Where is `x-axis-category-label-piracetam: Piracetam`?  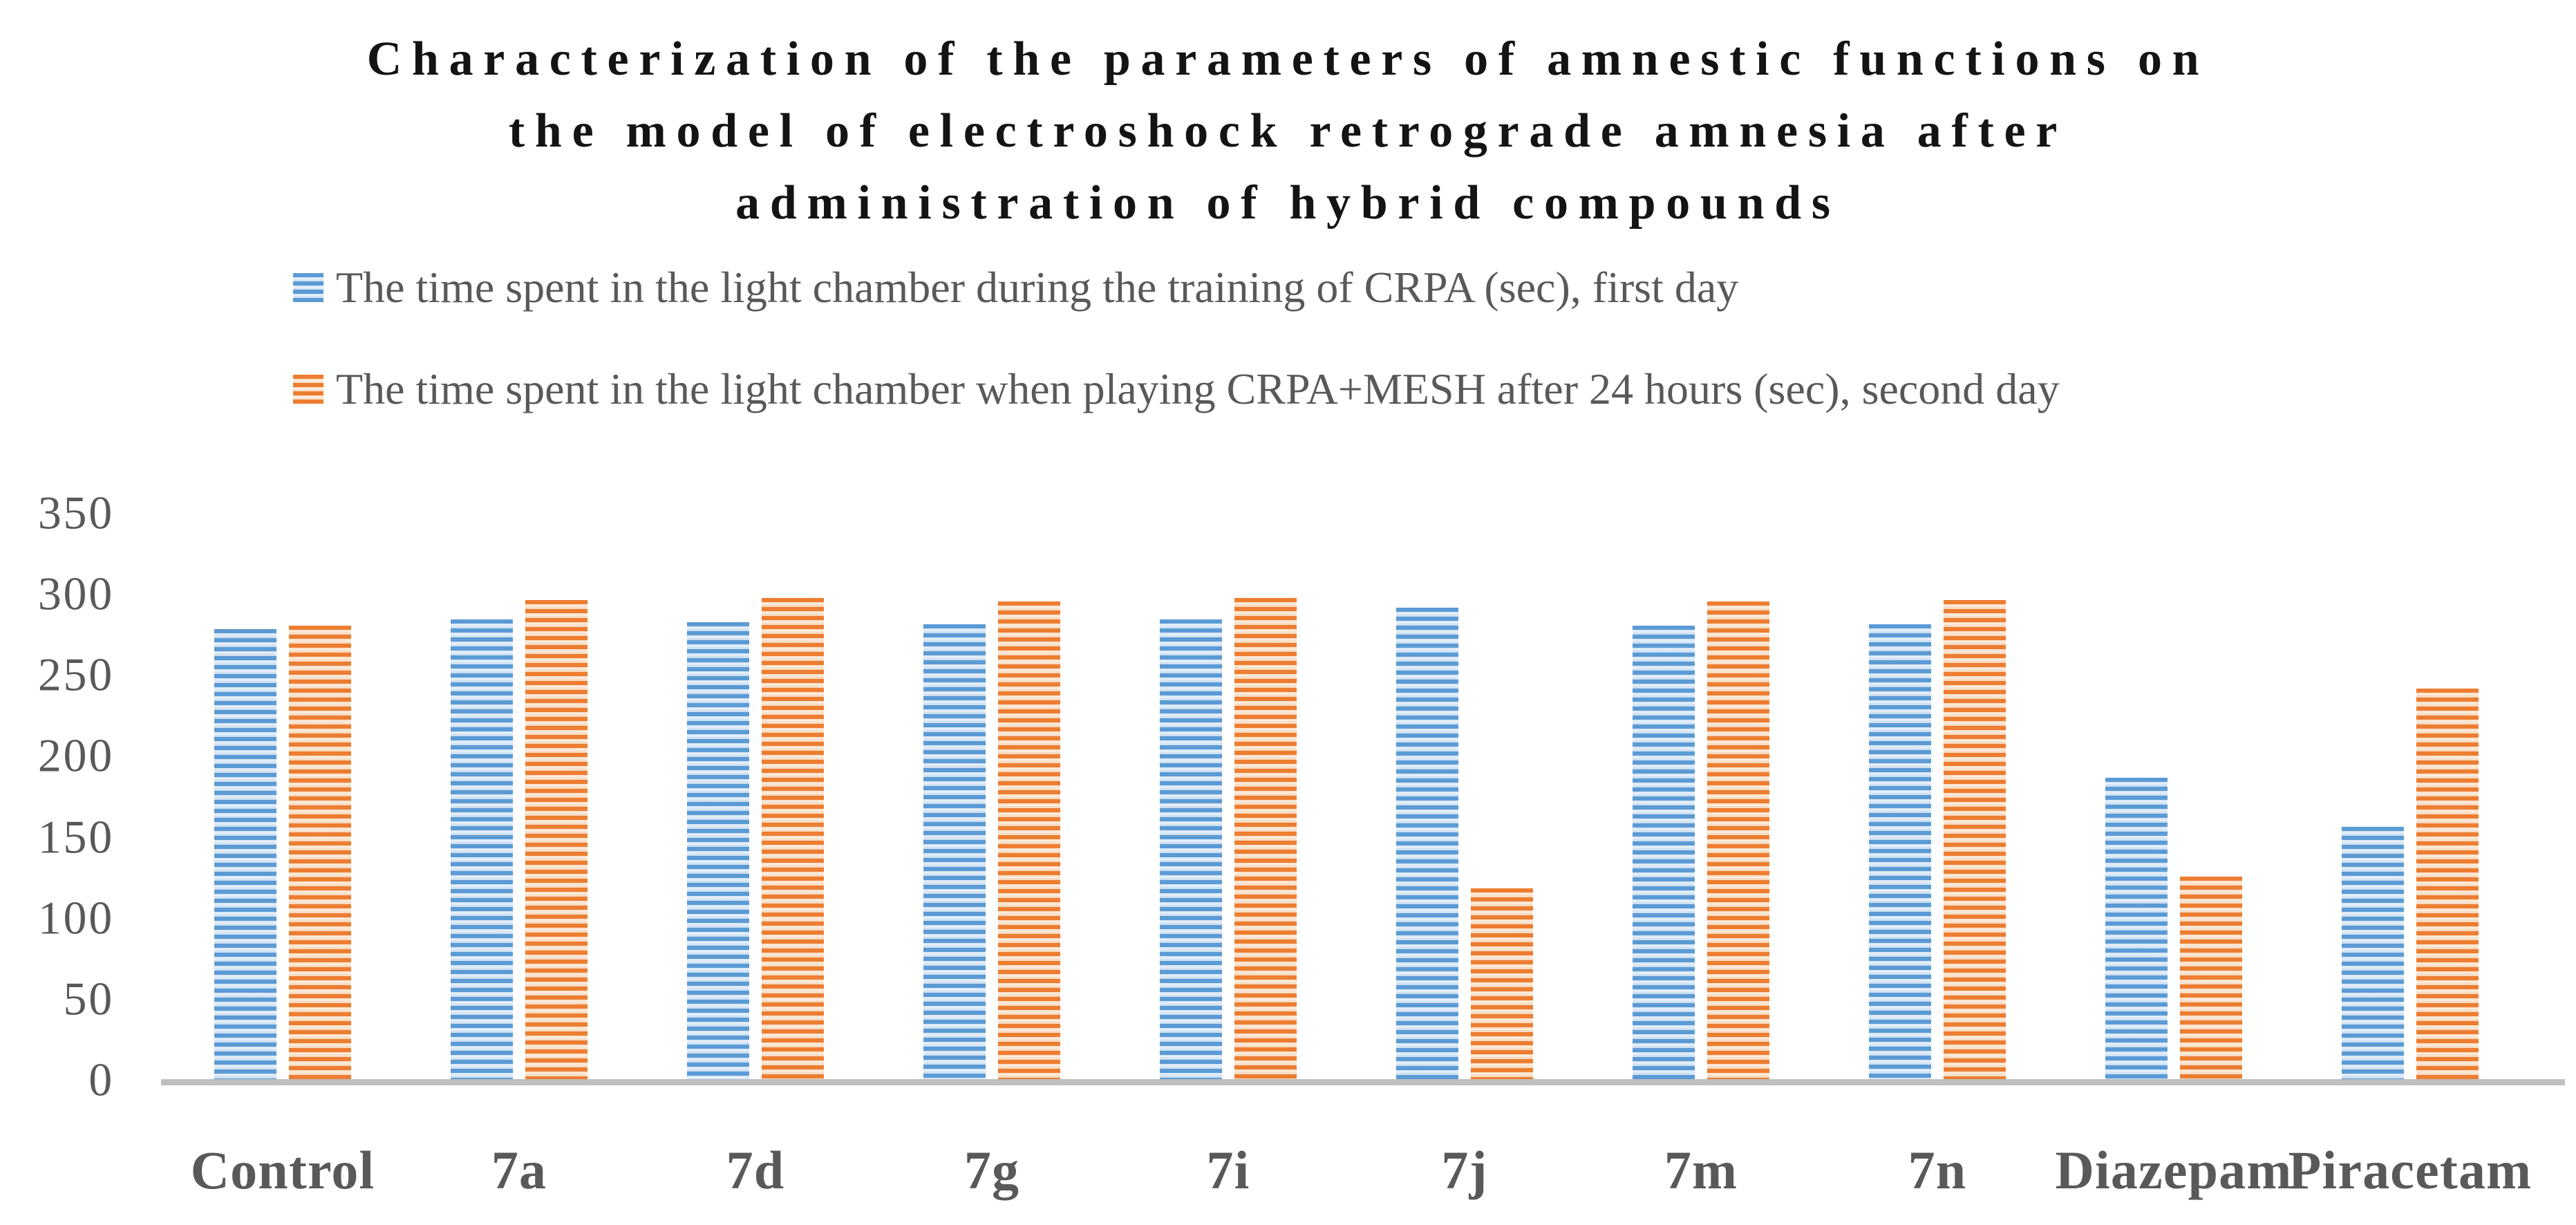 x-axis-category-label-piracetam: Piracetam is located at coordinates (2410, 1170).